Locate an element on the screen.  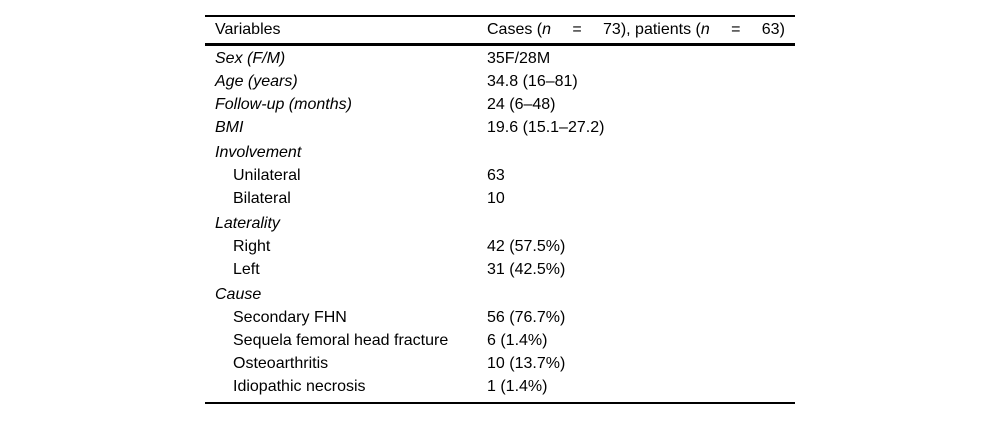
row-value: 31 (42.5%) is located at coordinates (526, 269).